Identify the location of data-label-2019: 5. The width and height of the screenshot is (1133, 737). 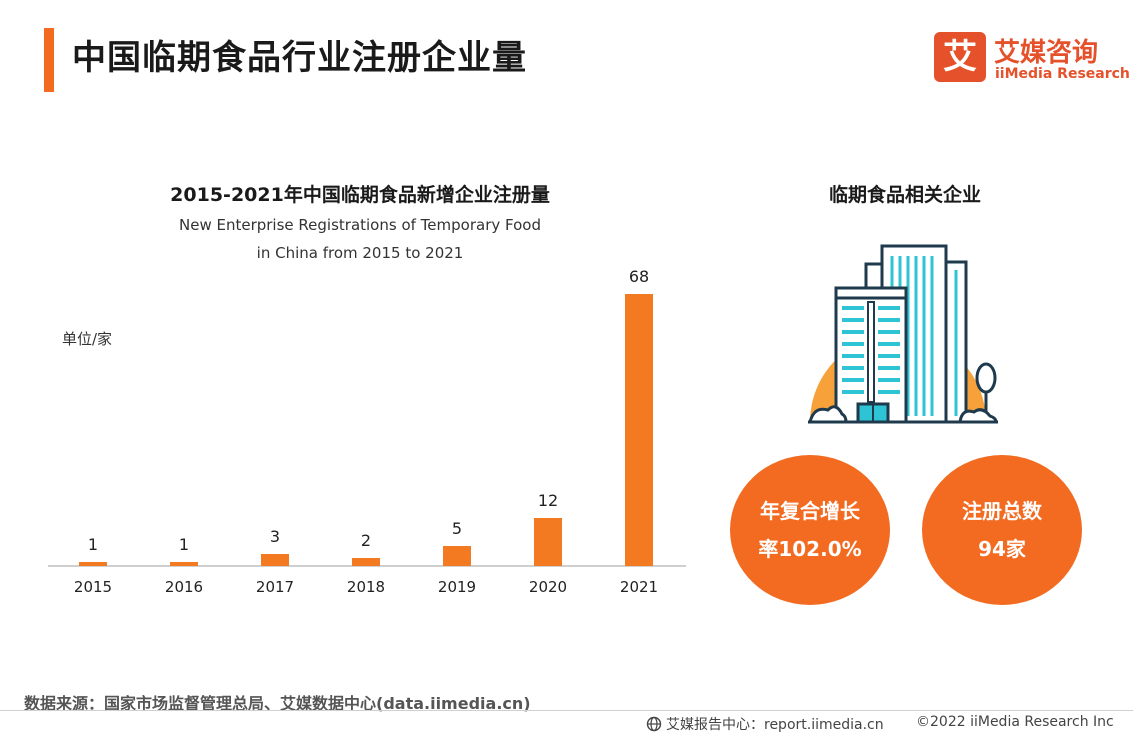
(457, 528).